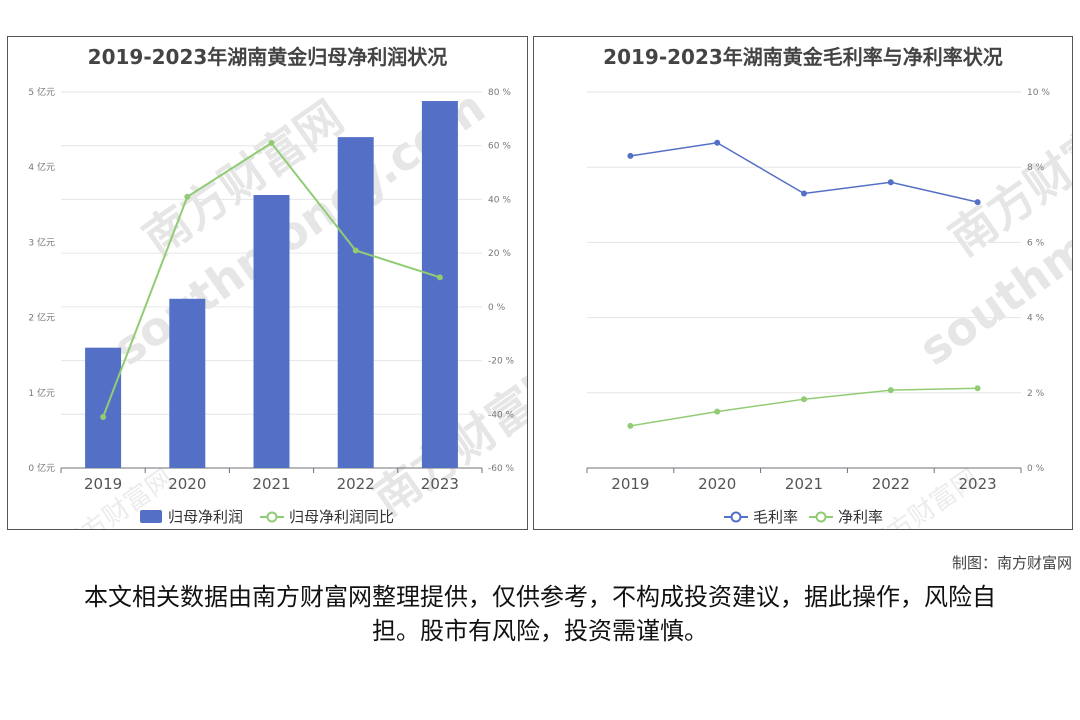 This screenshot has width=1080, height=720. I want to click on chart-credit: 制图：南方财富网, so click(1011, 563).